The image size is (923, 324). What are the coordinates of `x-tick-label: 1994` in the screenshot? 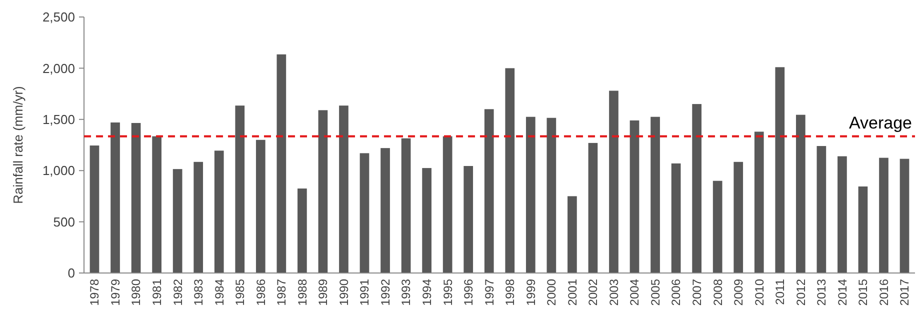 It's located at (427, 292).